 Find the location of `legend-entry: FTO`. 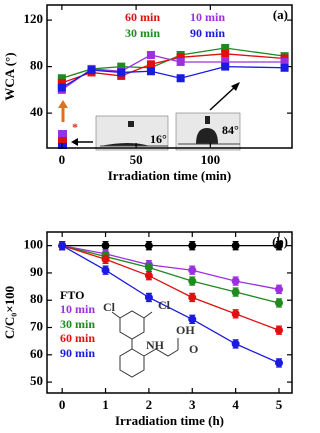

legend-entry: FTO is located at coordinates (72, 295).